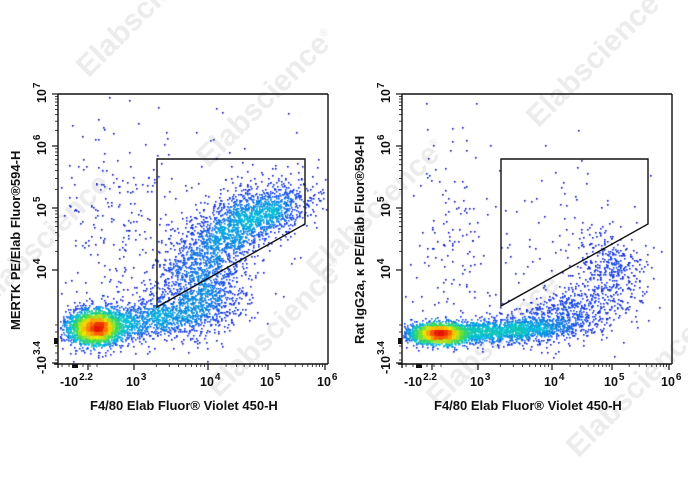  I want to click on right-gate-polygon, so click(574, 233).